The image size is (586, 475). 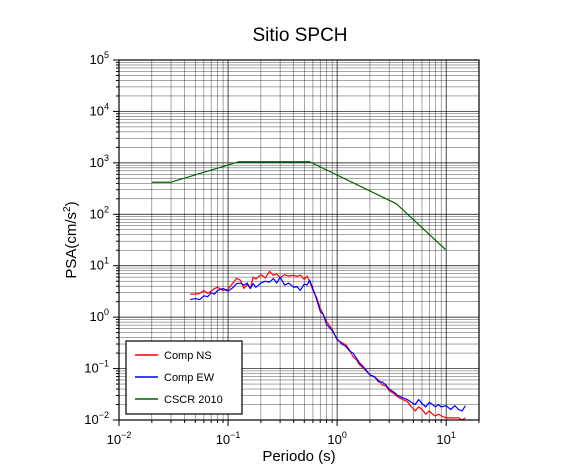 I want to click on y-tick-label: 10⁴, so click(x=99, y=109).